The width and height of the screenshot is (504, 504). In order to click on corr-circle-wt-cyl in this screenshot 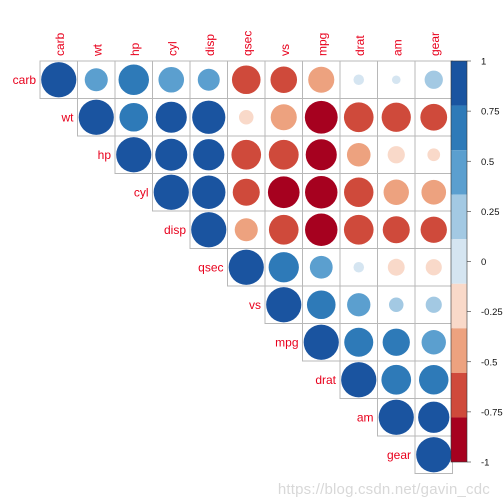, I will do `click(171, 117)`.